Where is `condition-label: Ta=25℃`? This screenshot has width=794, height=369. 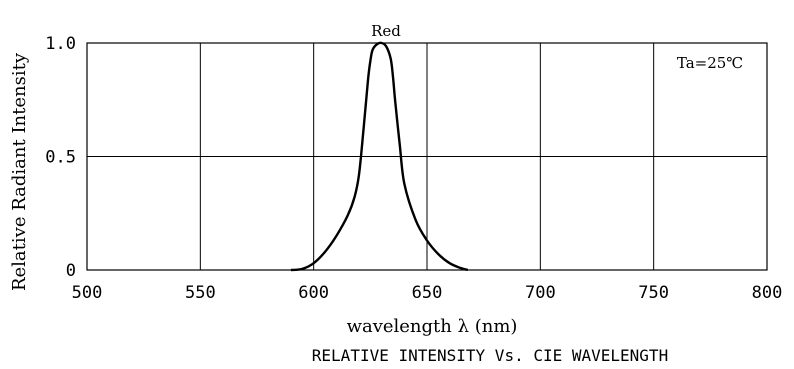 condition-label: Ta=25℃ is located at coordinates (710, 63).